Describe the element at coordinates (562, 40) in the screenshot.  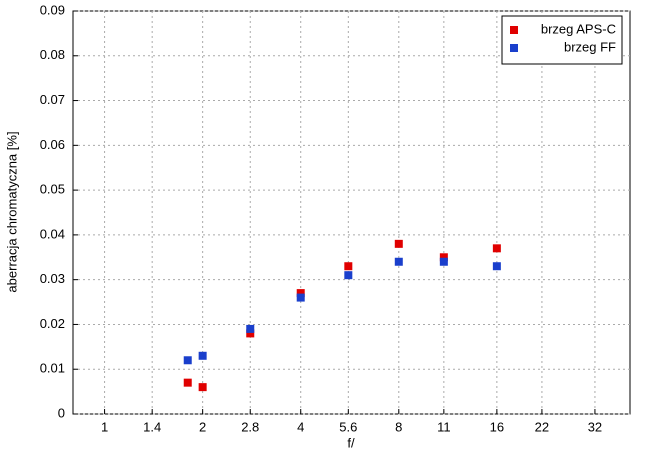
I see `legend-box` at that location.